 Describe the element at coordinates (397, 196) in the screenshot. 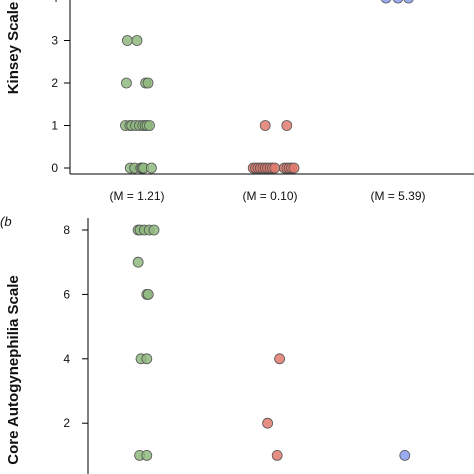

I see `group-label-3: (M = 5.39)` at that location.